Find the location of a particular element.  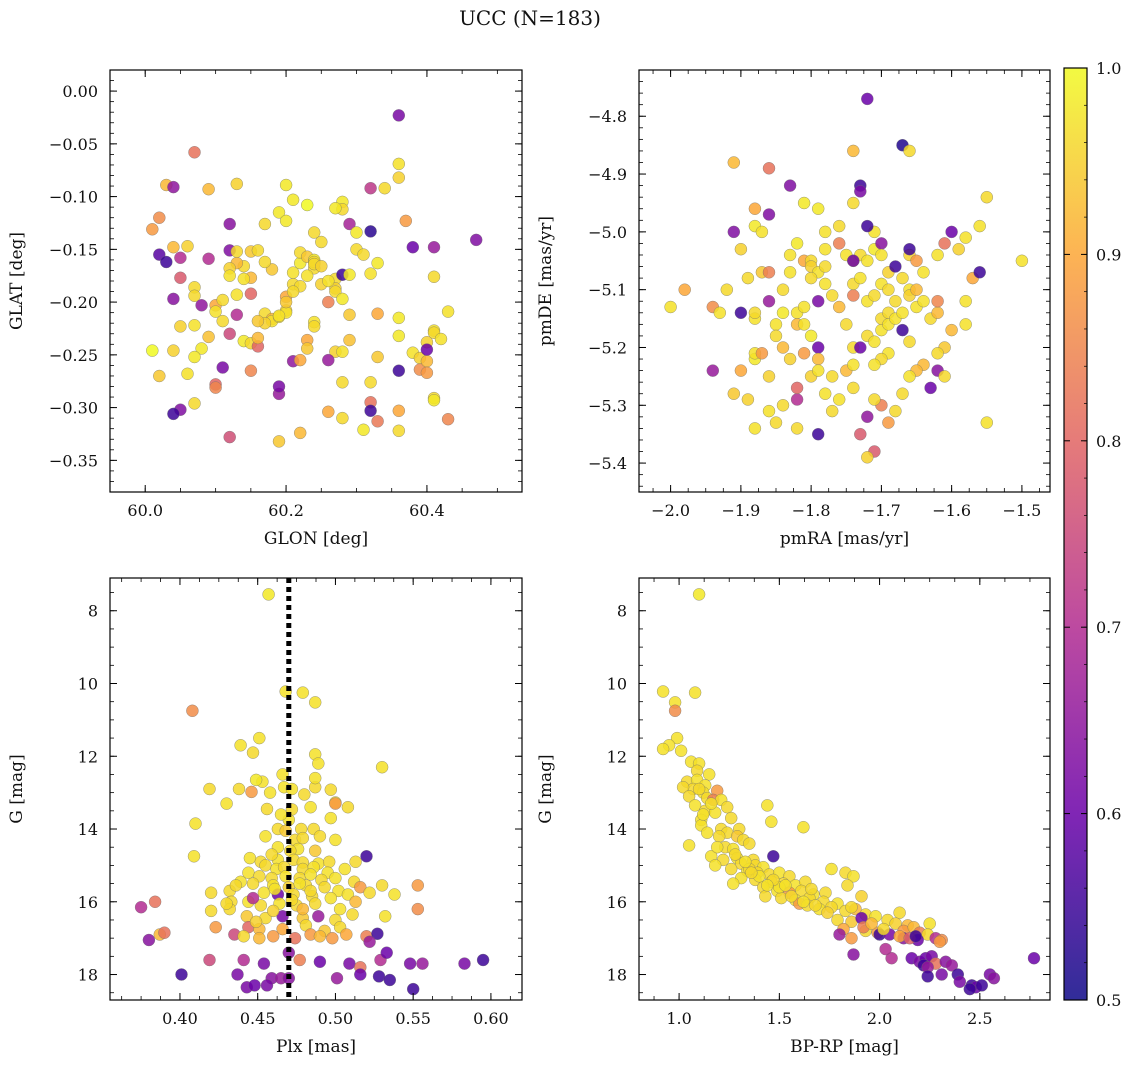

colorbar-tick-label: 0.7 is located at coordinates (1108, 627).